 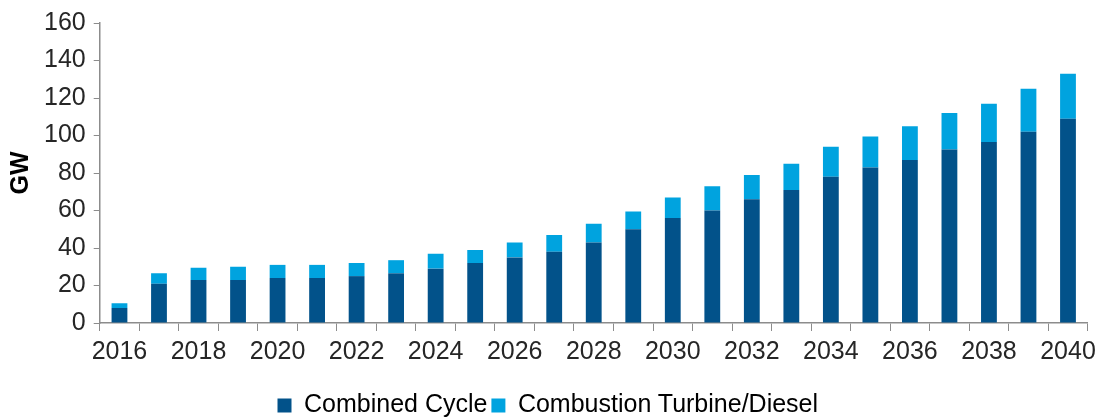 I want to click on y-tick-label: 0, so click(x=78, y=320).